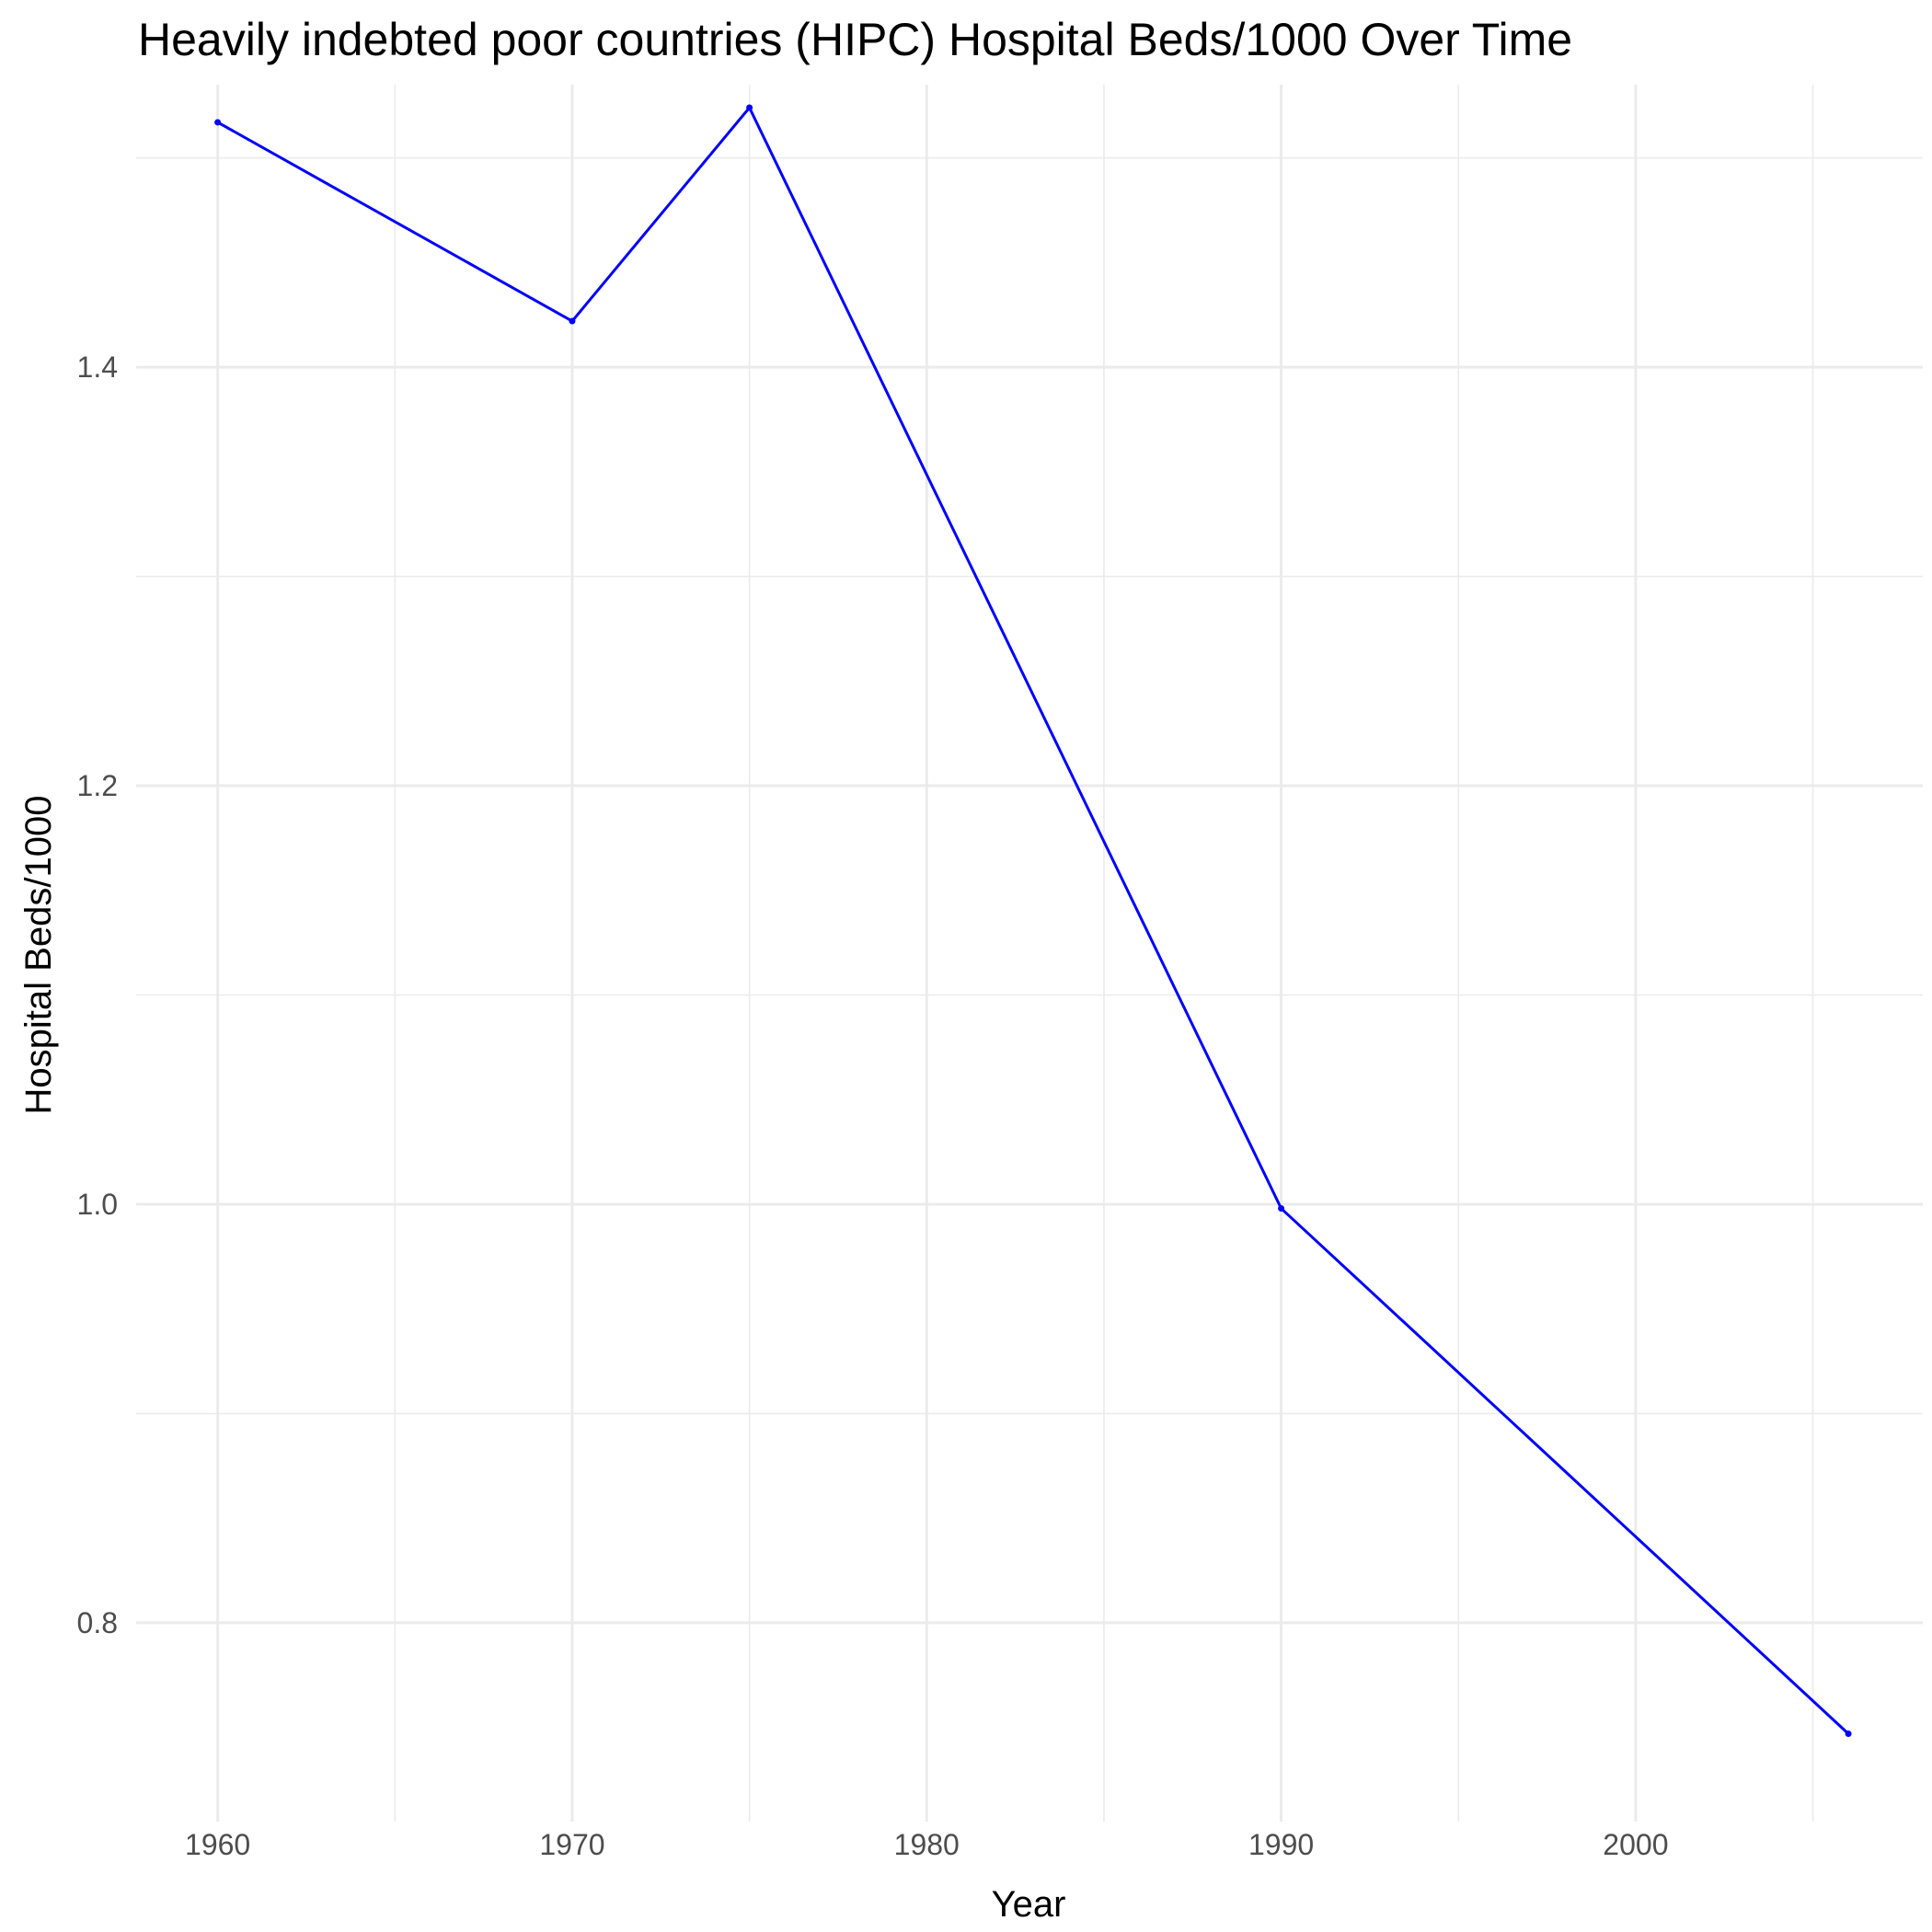 The height and width of the screenshot is (1932, 1932). I want to click on y-axis-title: Hospital Beds/1000, so click(38, 955).